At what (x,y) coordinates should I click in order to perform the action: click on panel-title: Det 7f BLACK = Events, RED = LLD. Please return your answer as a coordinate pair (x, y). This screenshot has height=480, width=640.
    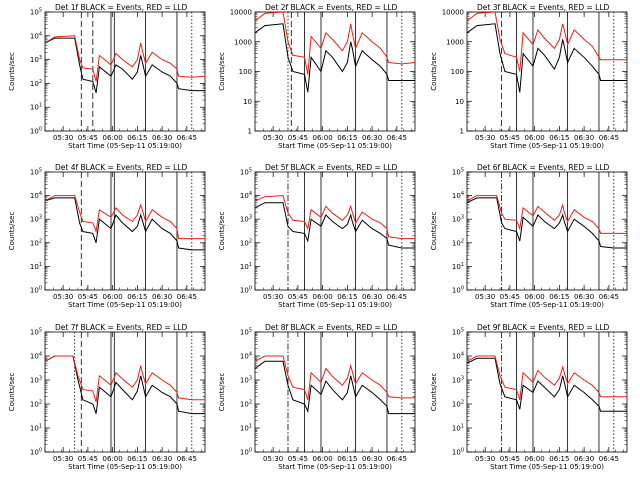
    Looking at the image, I should click on (121, 327).